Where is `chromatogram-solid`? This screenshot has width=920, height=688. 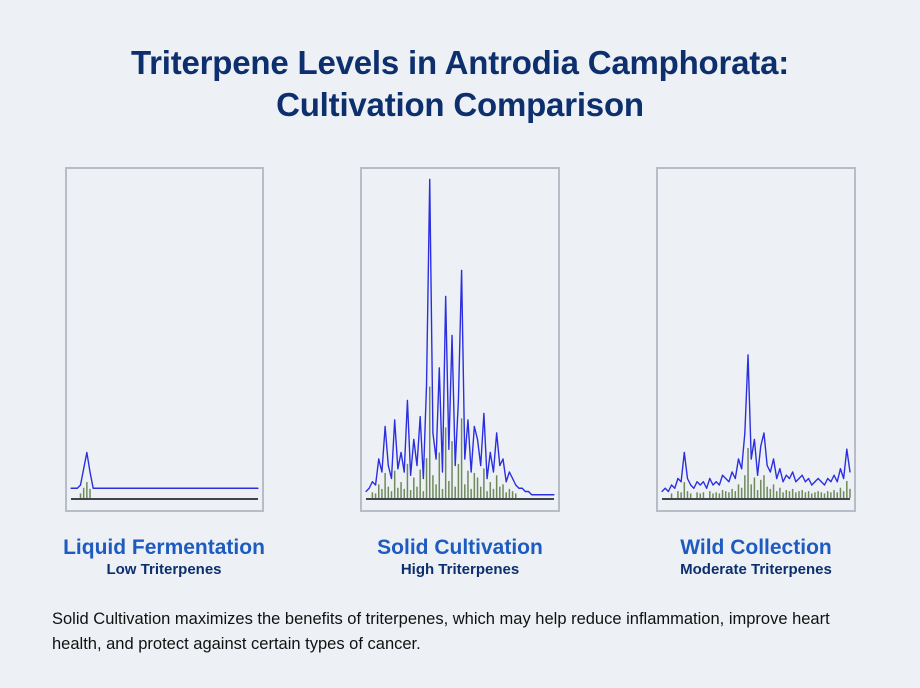
chromatogram-solid is located at coordinates (460, 339).